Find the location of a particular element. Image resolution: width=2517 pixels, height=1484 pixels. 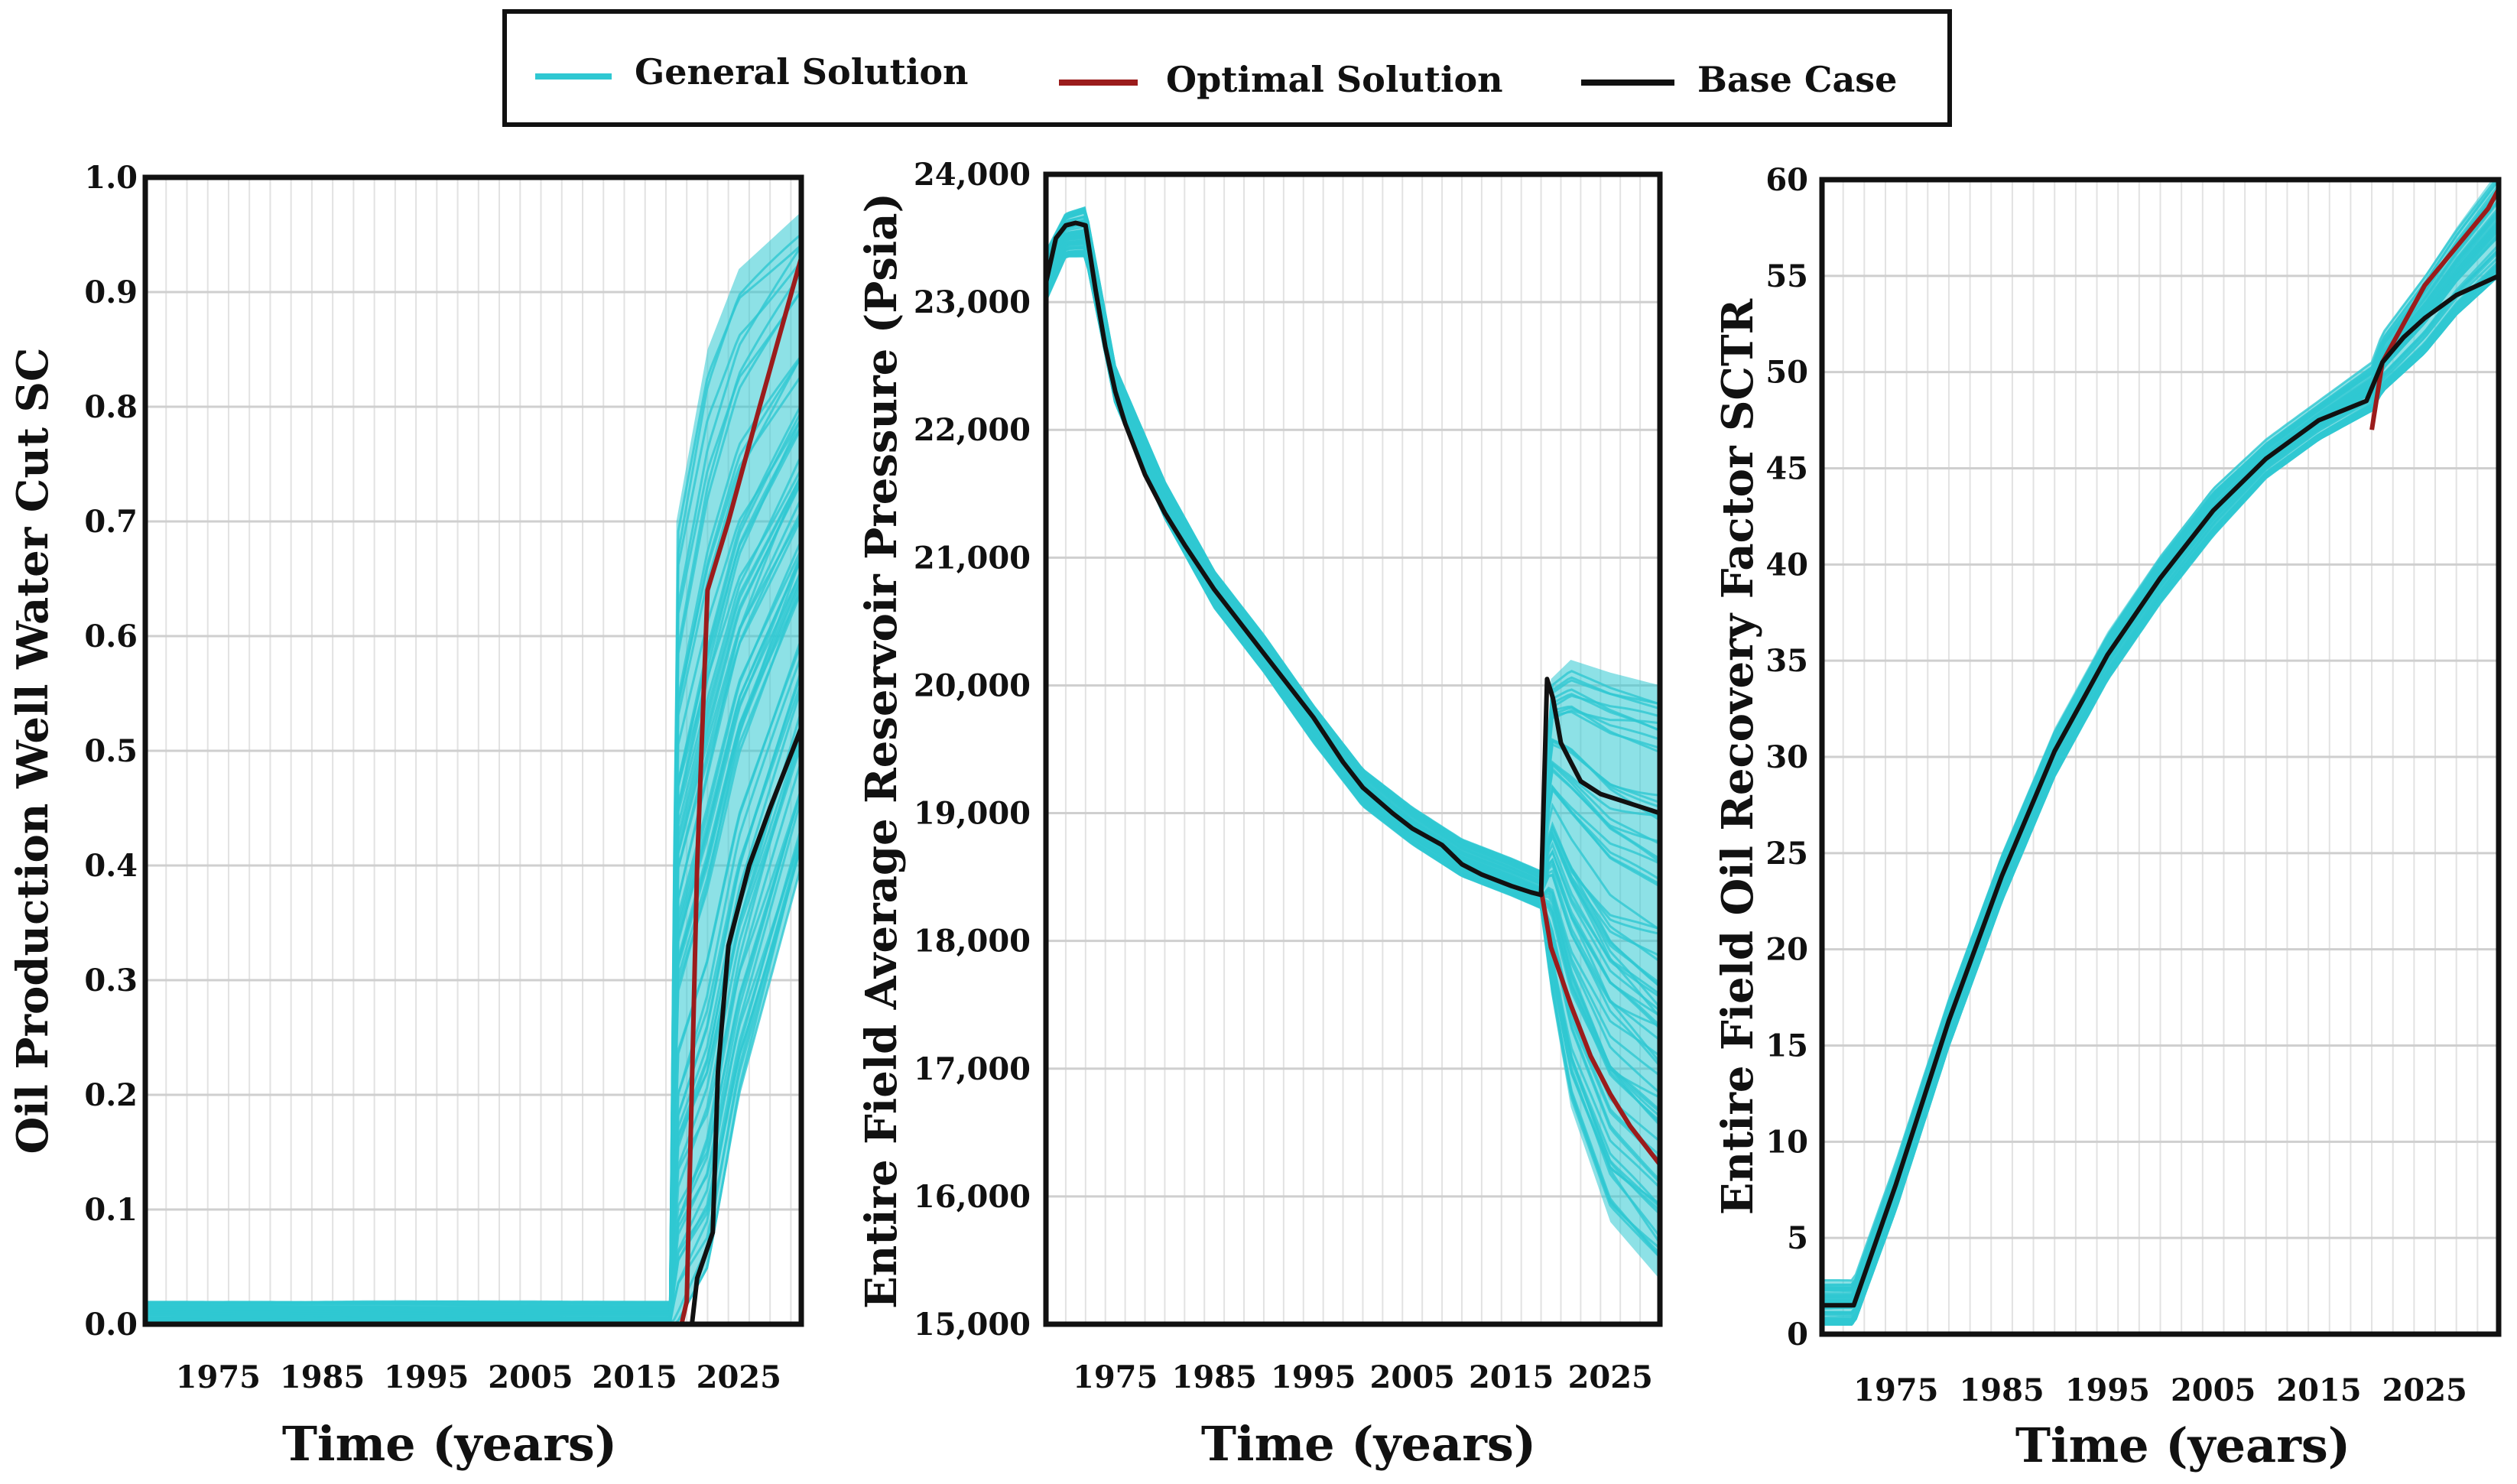

y-tick-label: 0.9 is located at coordinates (111, 292).